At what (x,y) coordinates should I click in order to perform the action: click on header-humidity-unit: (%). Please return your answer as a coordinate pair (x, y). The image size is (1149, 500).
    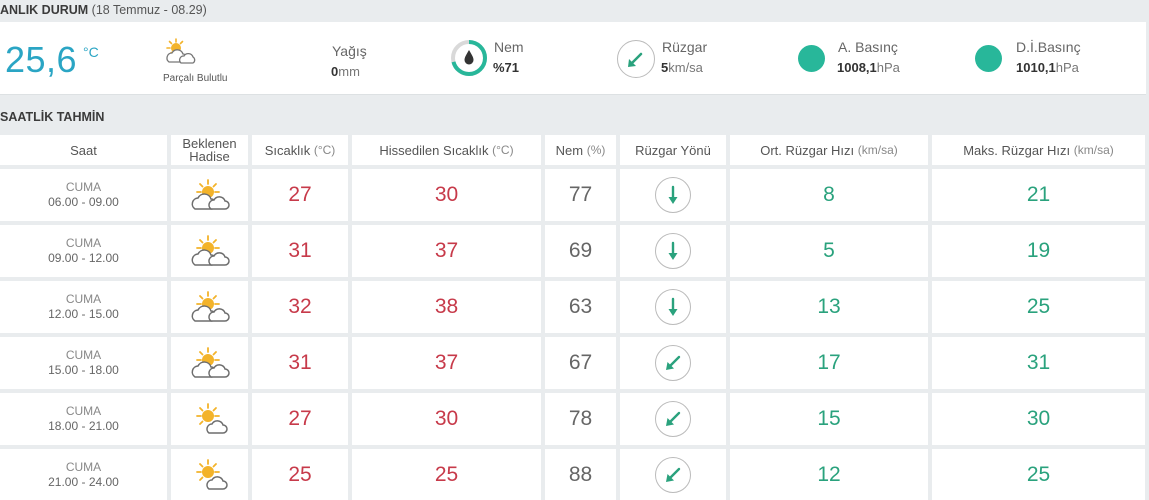
    Looking at the image, I should click on (596, 149).